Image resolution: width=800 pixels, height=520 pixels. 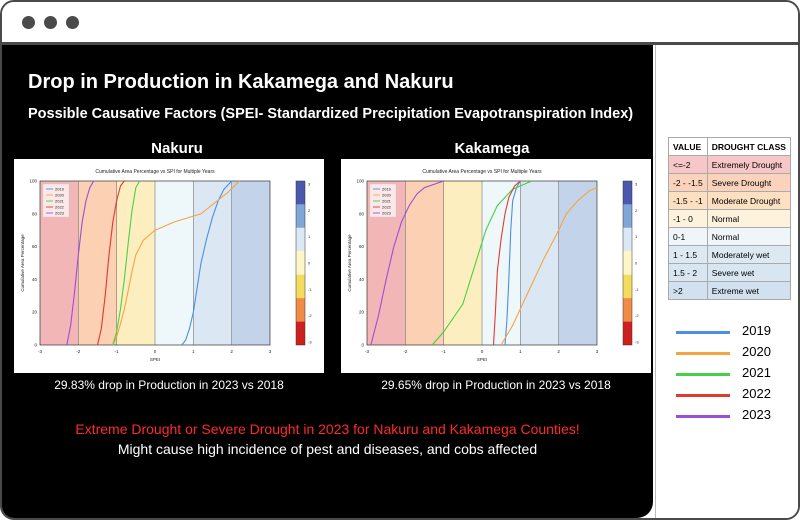 What do you see at coordinates (231, 351) in the screenshot?
I see `x-tick-label: 2` at bounding box center [231, 351].